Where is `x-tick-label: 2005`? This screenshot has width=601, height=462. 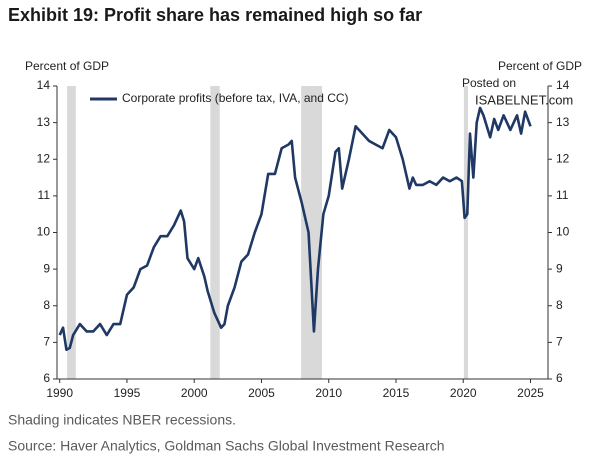
x-tick-label: 2005 is located at coordinates (261, 393).